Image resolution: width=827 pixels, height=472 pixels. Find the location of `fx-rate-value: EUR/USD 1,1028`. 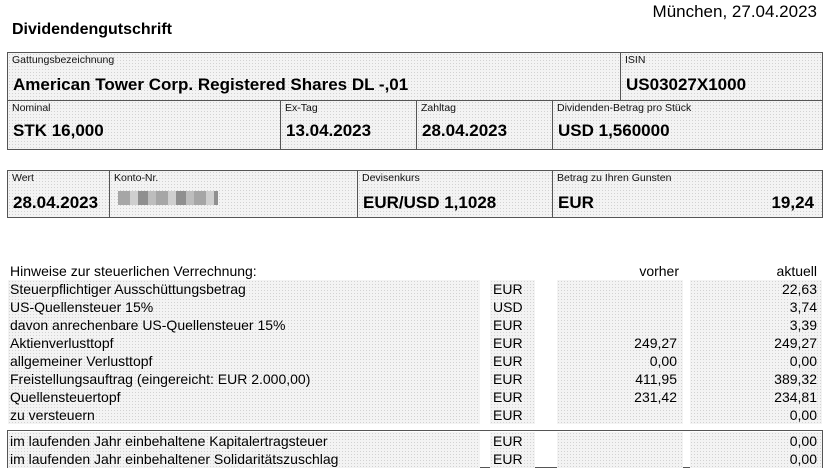

fx-rate-value: EUR/USD 1,1028 is located at coordinates (430, 202).